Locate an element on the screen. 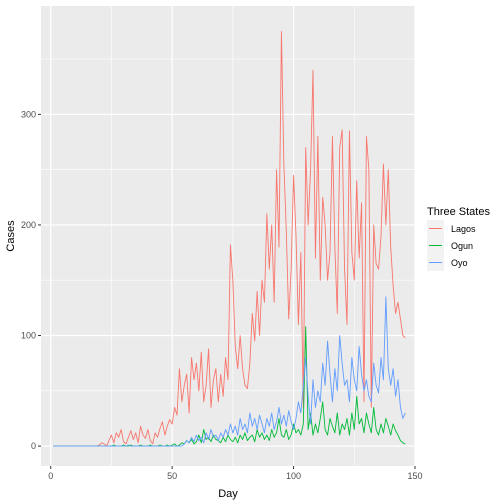 This screenshot has height=504, width=504. y-tick-label: 0 is located at coordinates (33, 446).